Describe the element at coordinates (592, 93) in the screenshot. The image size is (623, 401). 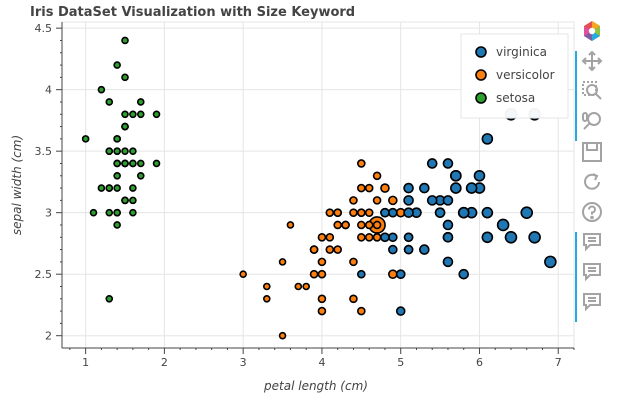
I see `box-zoom-tool-button` at that location.